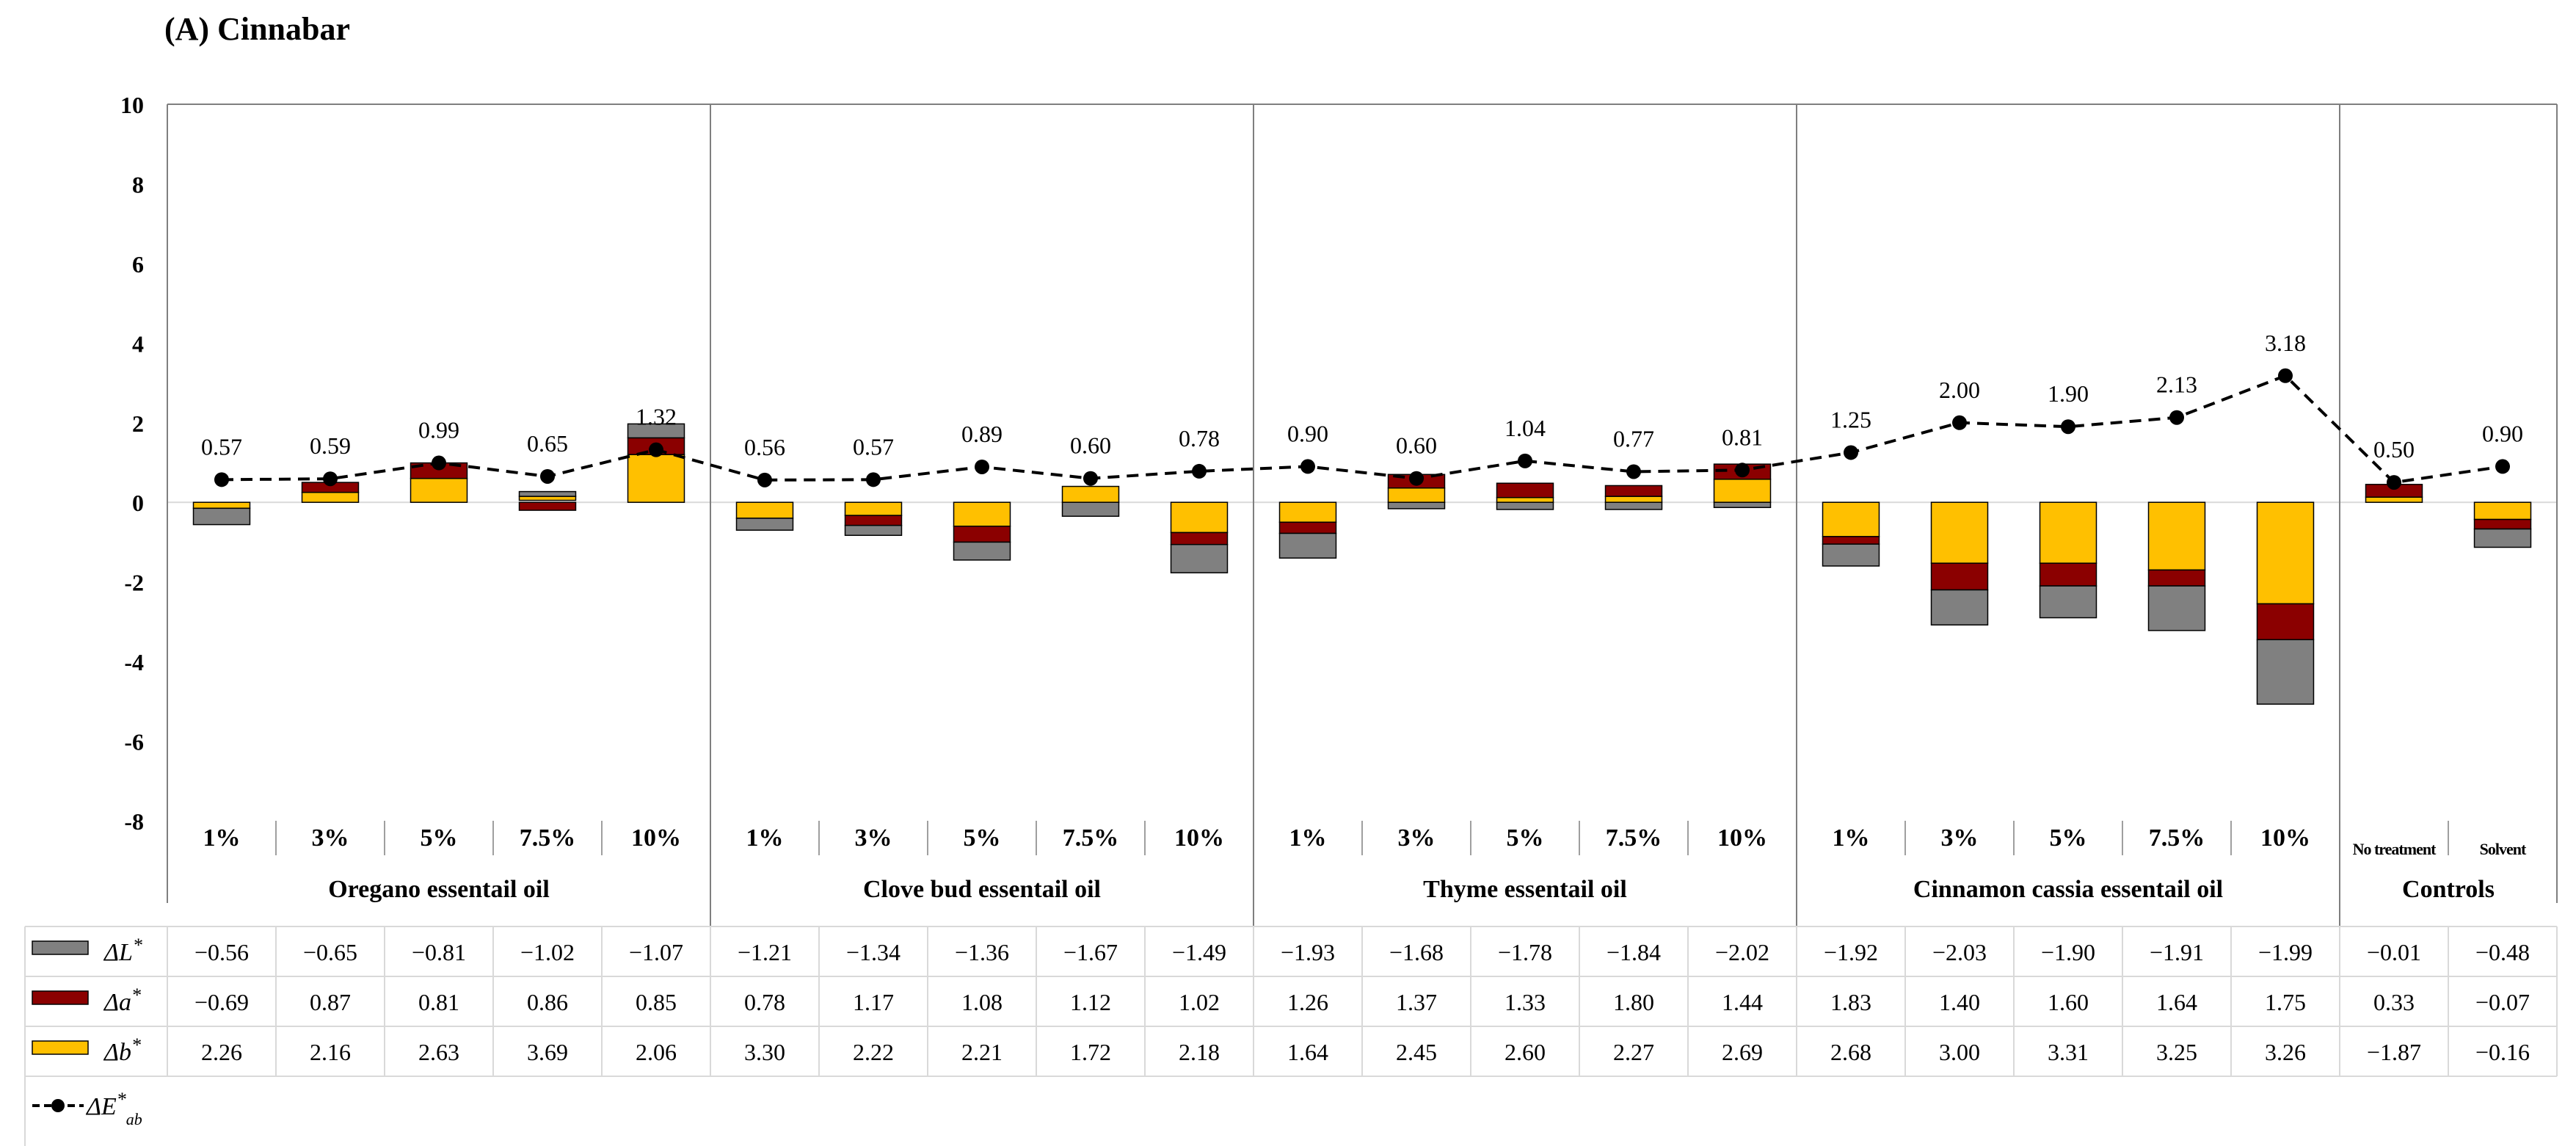  Describe the element at coordinates (1199, 1052) in the screenshot. I see `table-cell: 2.18` at that location.